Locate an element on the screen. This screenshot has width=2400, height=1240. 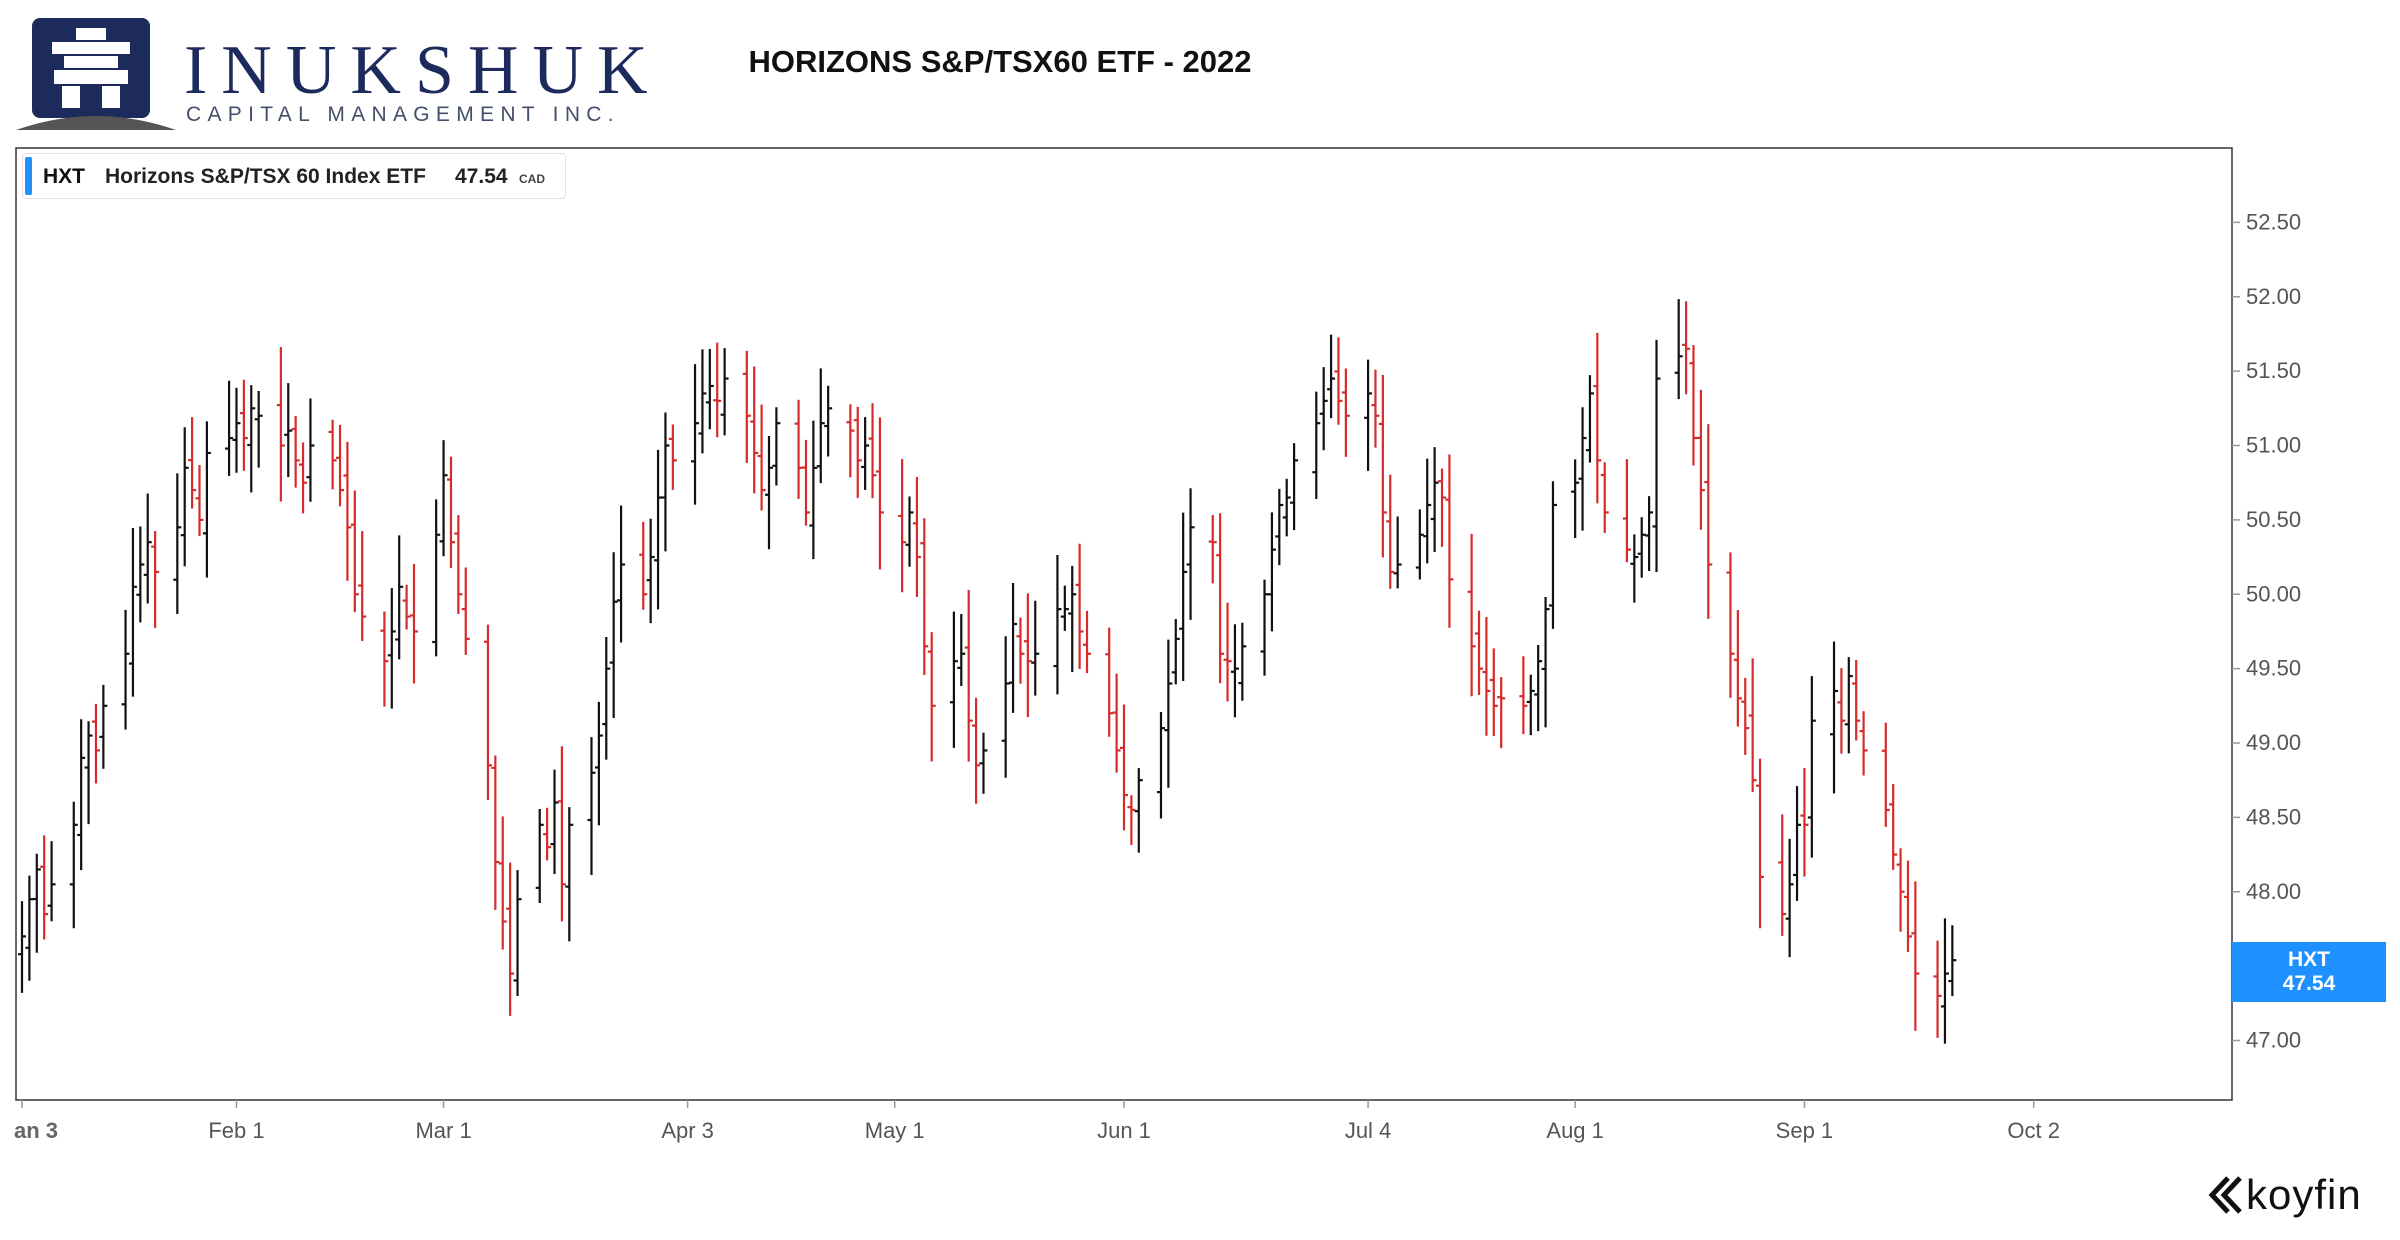
y-tick-label: 50.50 is located at coordinates (2273, 519).